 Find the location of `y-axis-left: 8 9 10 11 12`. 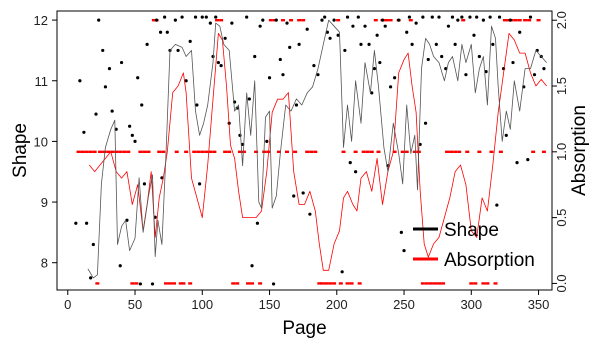

y-axis-left: 8 9 10 11 12 is located at coordinates (45, 142).